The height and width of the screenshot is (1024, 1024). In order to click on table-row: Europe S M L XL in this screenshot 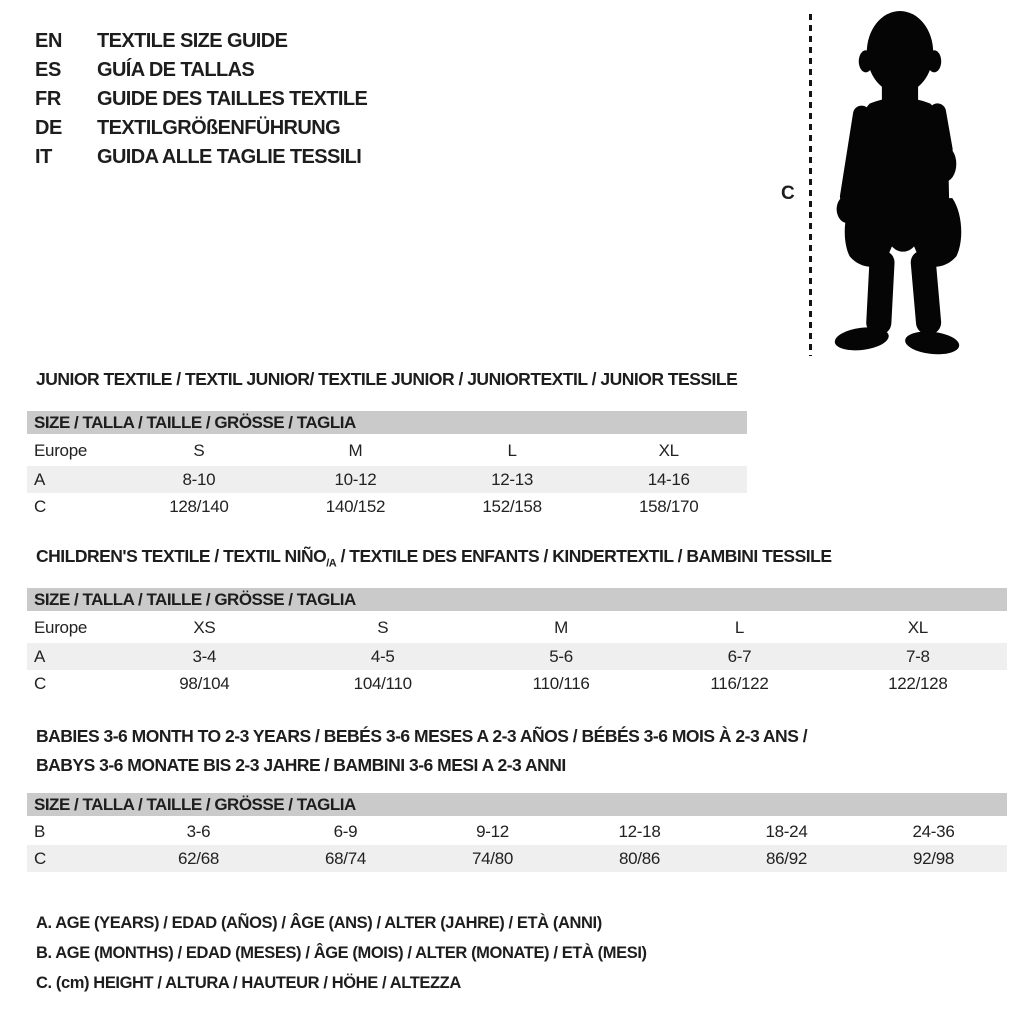, I will do `click(387, 451)`.